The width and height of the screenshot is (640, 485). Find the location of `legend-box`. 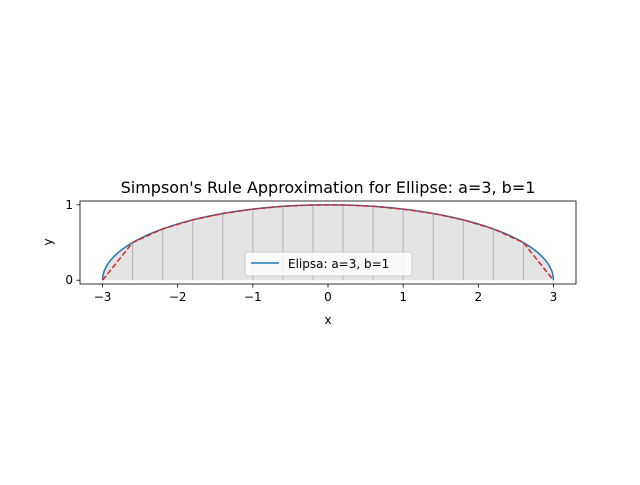

legend-box is located at coordinates (328, 264).